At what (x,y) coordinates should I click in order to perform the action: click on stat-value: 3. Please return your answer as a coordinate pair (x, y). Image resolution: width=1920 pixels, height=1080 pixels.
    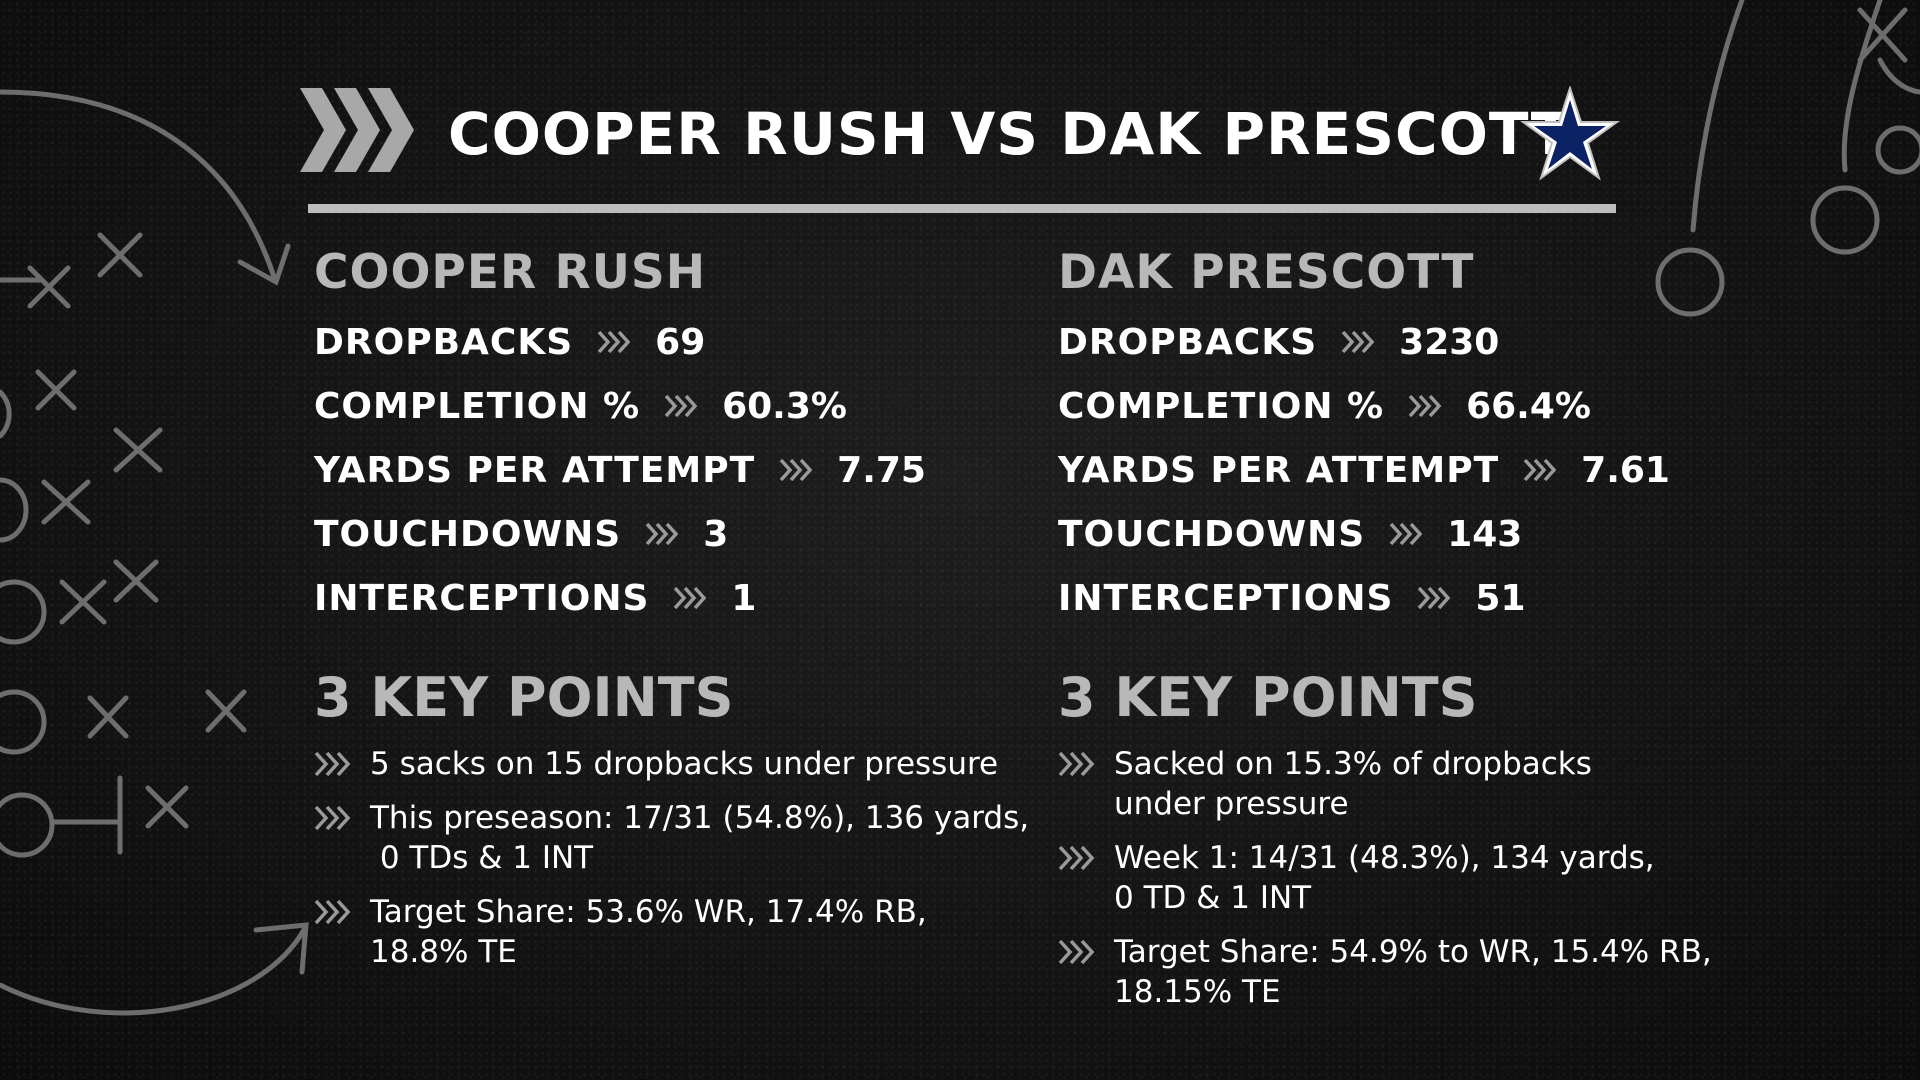
    Looking at the image, I should click on (716, 534).